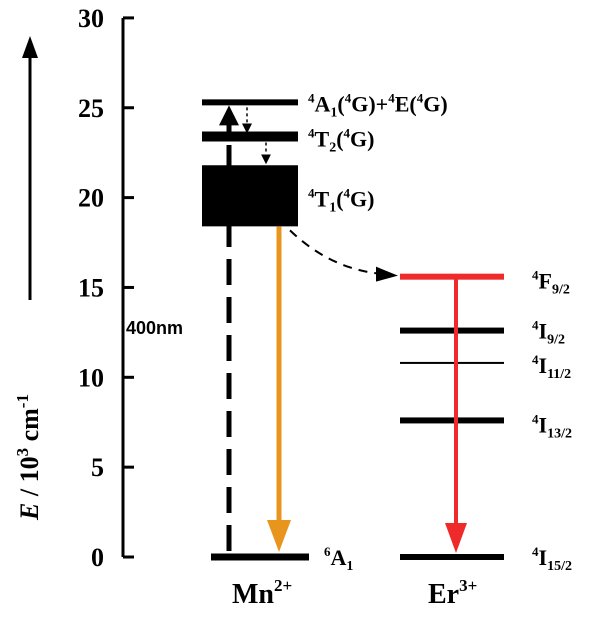 This screenshot has width=591, height=622. What do you see at coordinates (552, 426) in the screenshot?
I see `er-label-4I132: 4I13/2` at bounding box center [552, 426].